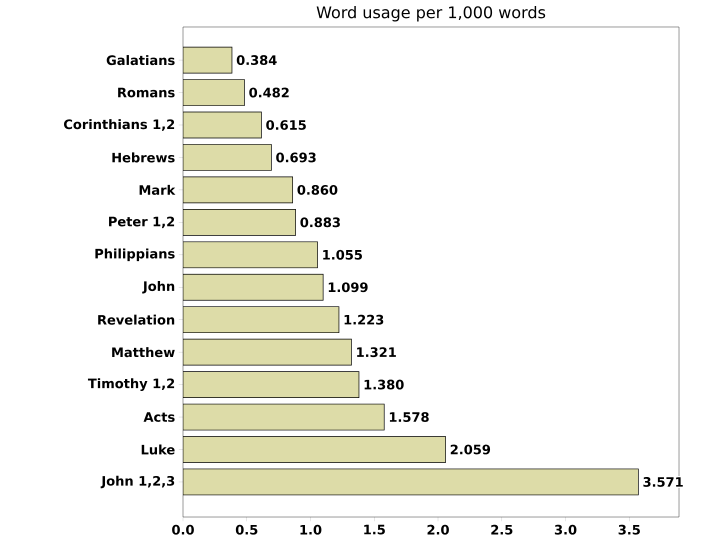 The height and width of the screenshot is (548, 708). I want to click on y-tick-label: John 1,2,3, so click(137, 482).